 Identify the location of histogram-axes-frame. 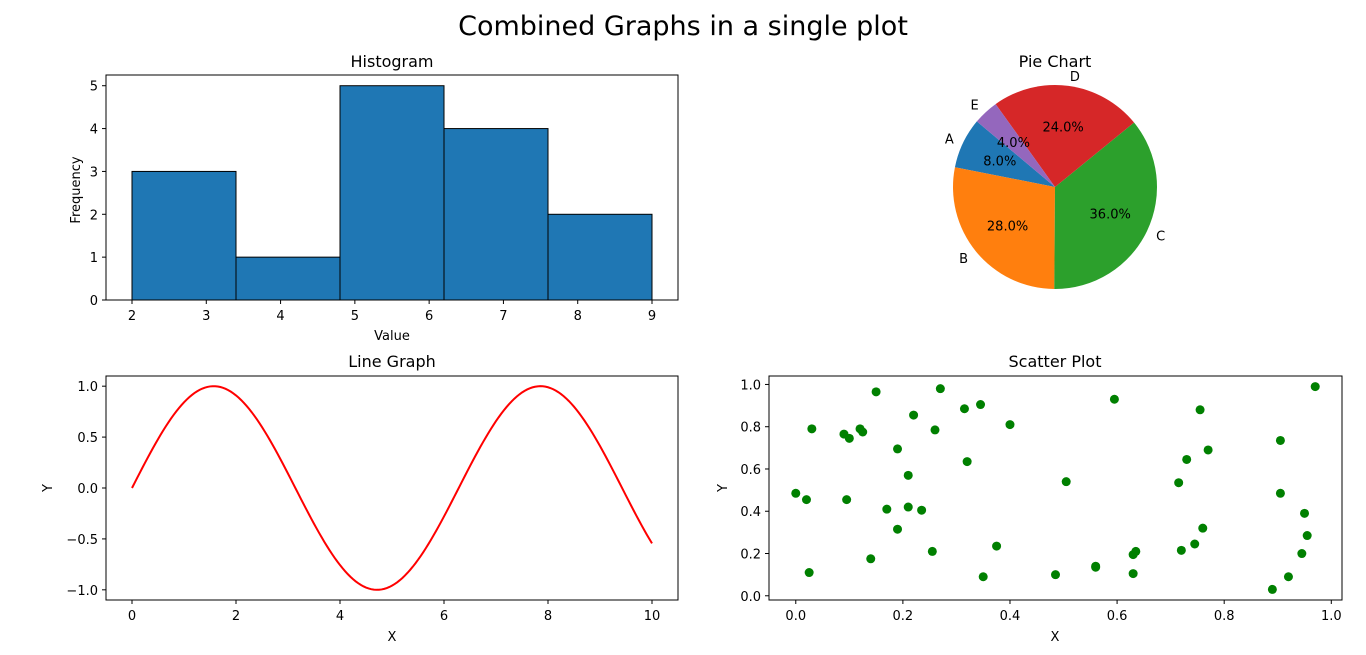
(392, 187).